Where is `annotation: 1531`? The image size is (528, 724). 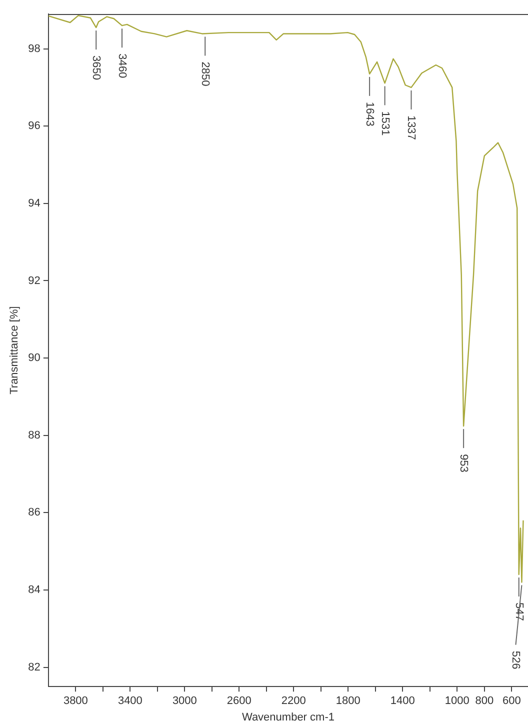 annotation: 1531 is located at coordinates (384, 123).